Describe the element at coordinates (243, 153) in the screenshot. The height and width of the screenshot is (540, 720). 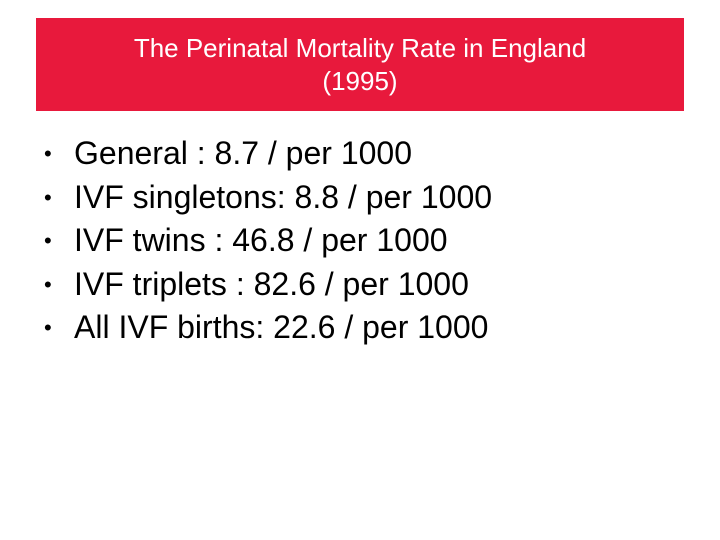
I see `bullet-text: General : 8.7 / per 1000` at that location.